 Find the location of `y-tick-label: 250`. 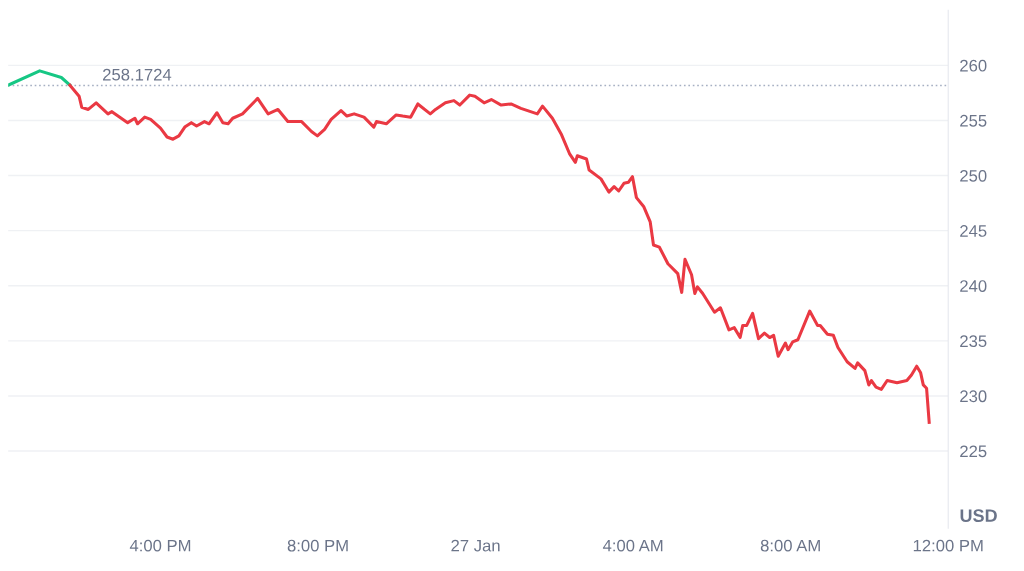

y-tick-label: 250 is located at coordinates (973, 175).